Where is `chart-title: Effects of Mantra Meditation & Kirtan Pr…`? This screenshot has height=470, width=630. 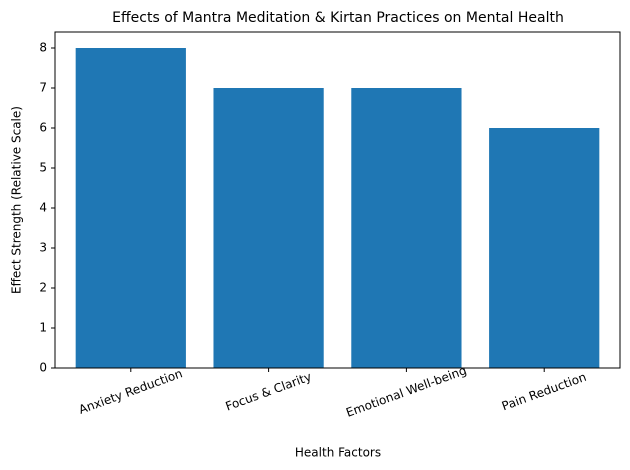 chart-title: Effects of Mantra Meditation & Kirtan Pr… is located at coordinates (338, 18).